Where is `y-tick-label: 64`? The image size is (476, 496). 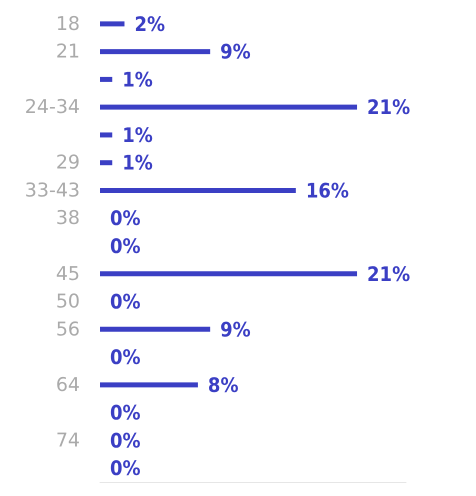
y-tick-label: 64 is located at coordinates (68, 385).